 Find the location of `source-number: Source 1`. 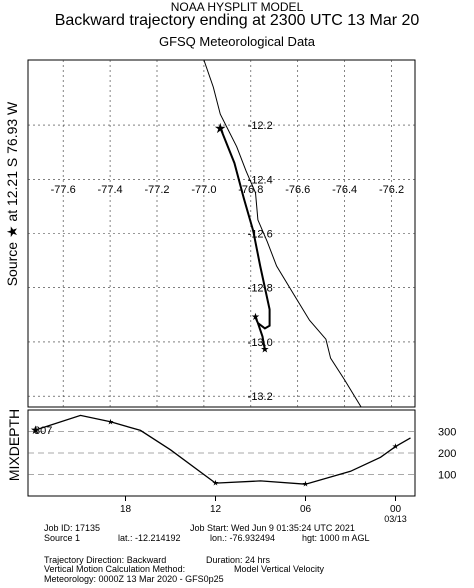

source-number: Source 1 is located at coordinates (62, 538).